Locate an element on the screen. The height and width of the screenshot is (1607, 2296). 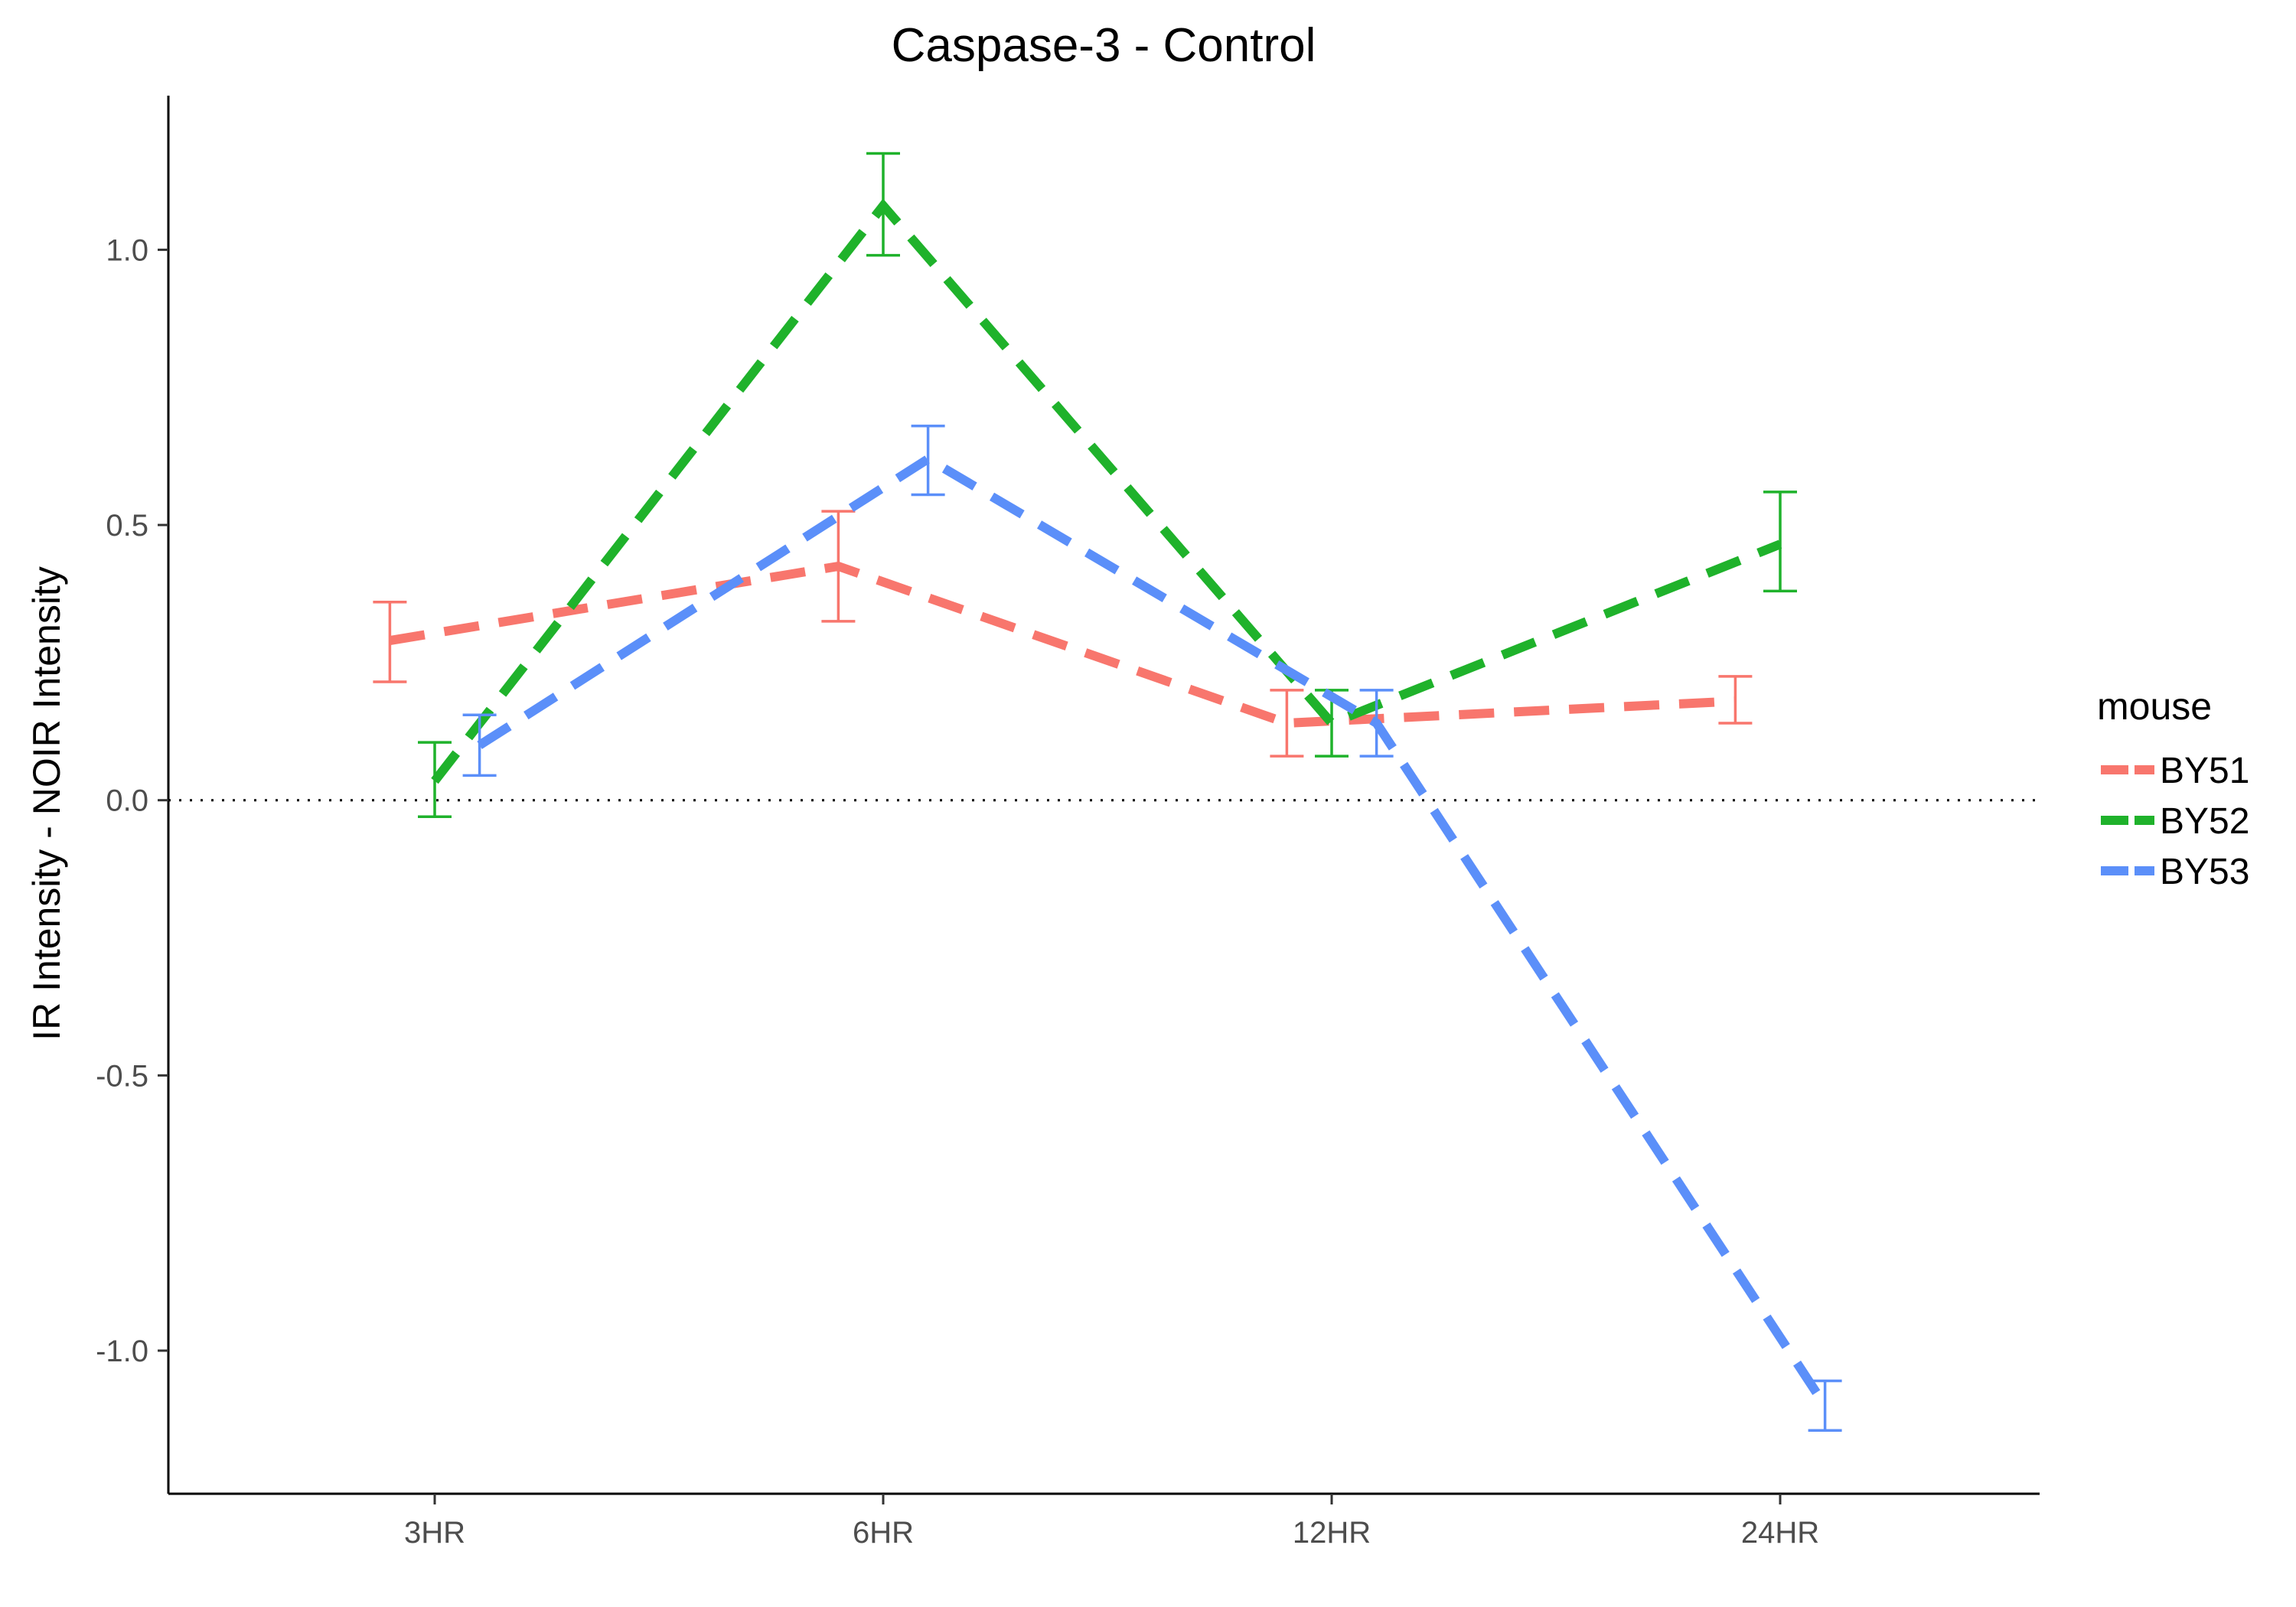
legend: mouse BY51 BY52 BY53 is located at coordinates (2173, 788).